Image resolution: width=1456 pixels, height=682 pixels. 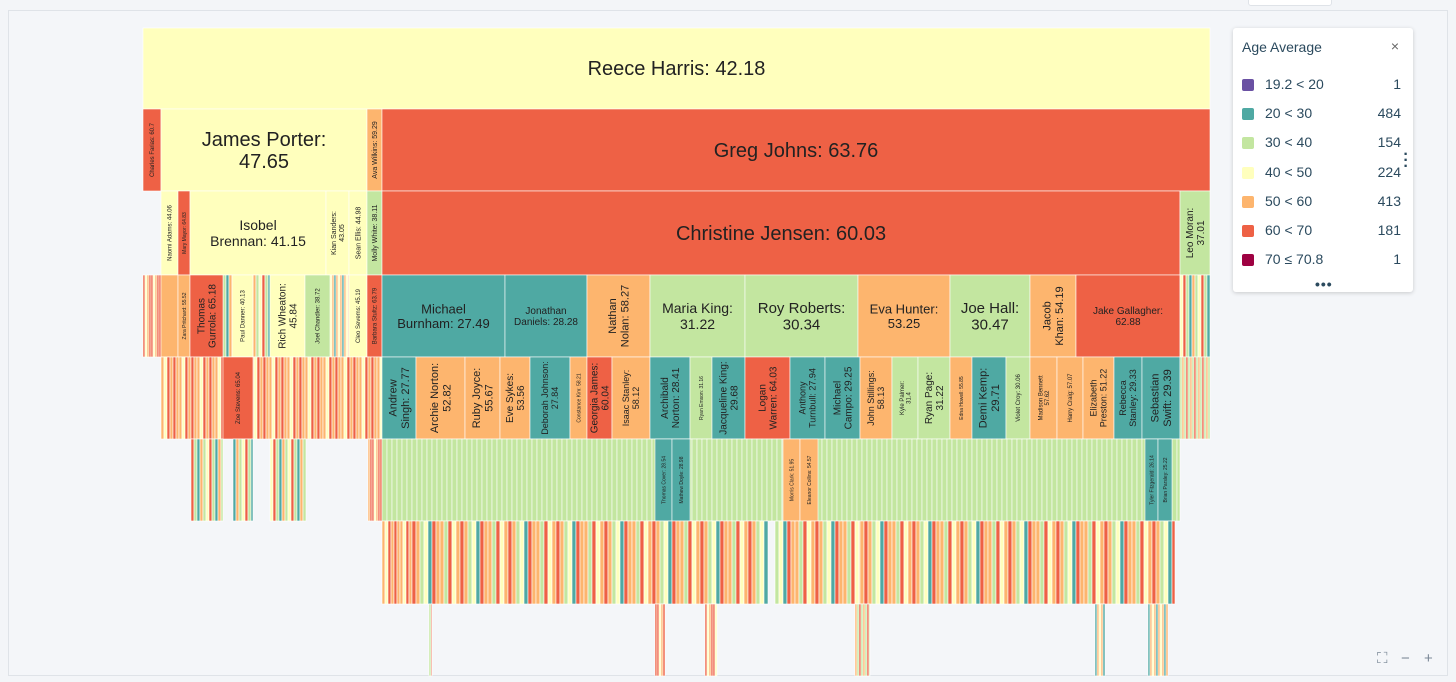 What do you see at coordinates (1323, 85) in the screenshot?
I see `legend-item: 19.2 < 20 1` at bounding box center [1323, 85].